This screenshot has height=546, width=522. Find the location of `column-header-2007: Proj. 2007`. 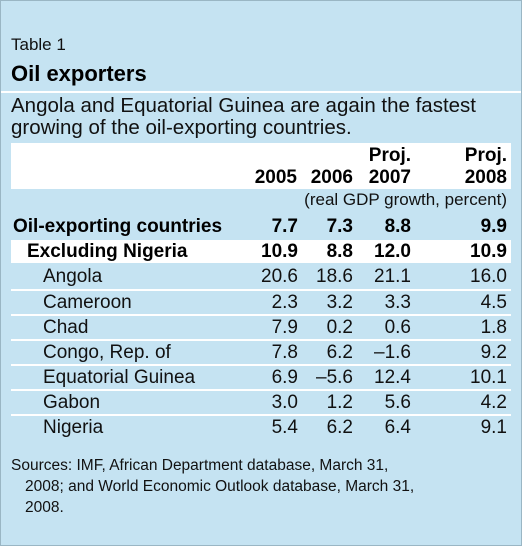

column-header-2007: Proj. 2007 is located at coordinates (381, 167).